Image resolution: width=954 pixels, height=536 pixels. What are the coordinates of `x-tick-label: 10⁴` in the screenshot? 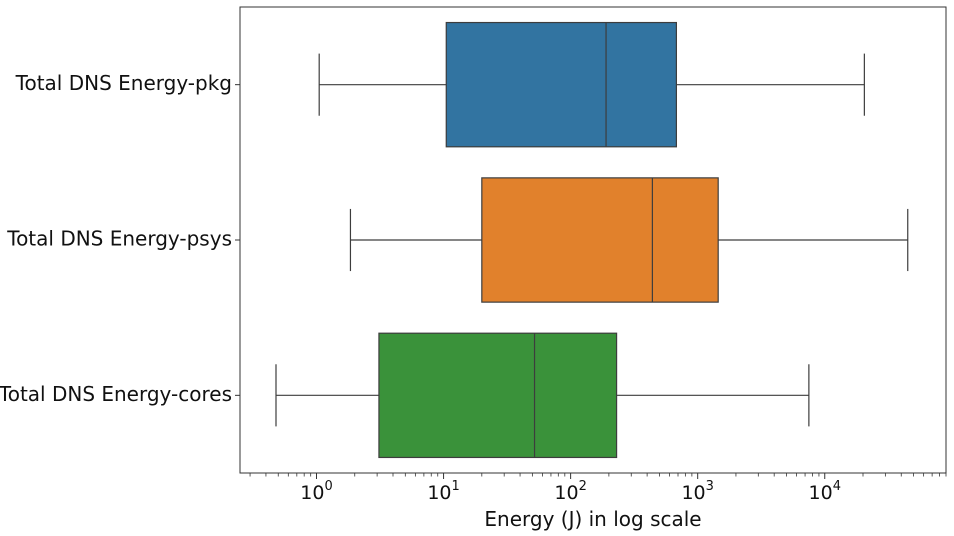 It's located at (825, 491).